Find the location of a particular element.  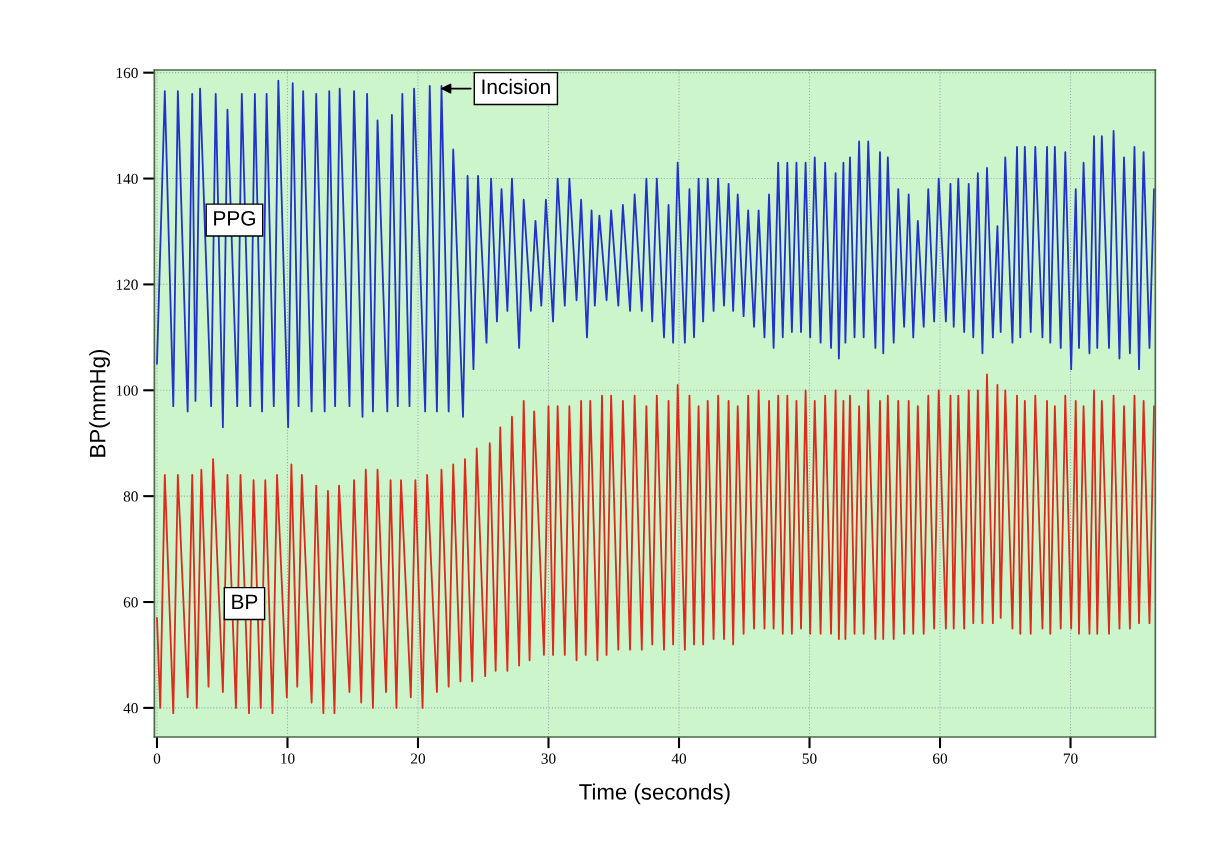

x-tick-label: 0 is located at coordinates (157, 758).